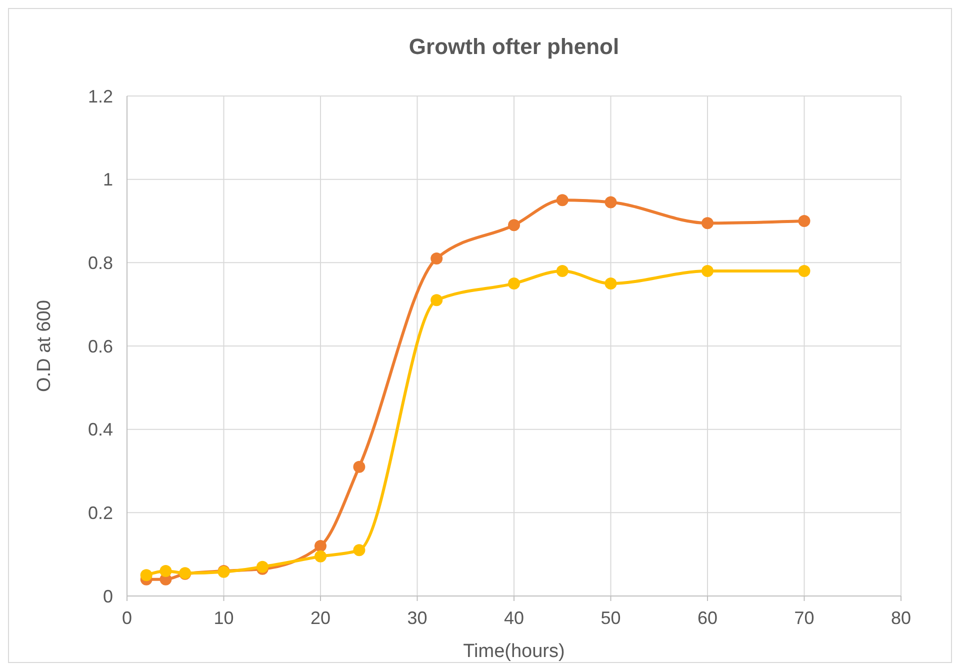 This screenshot has height=671, width=960. I want to click on y-tick-label: 0.8, so click(100, 262).